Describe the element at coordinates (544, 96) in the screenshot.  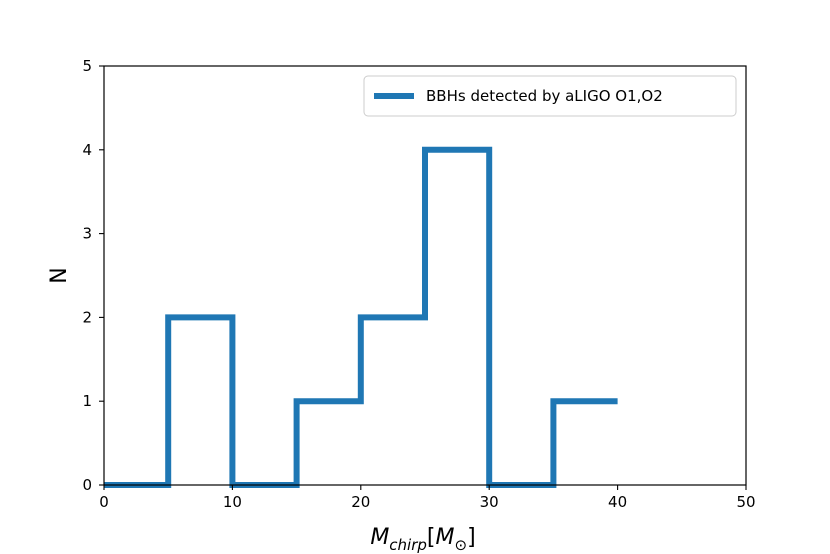
I see `legend-entry-label: BBHs detected by aLIGO O1,O2` at that location.